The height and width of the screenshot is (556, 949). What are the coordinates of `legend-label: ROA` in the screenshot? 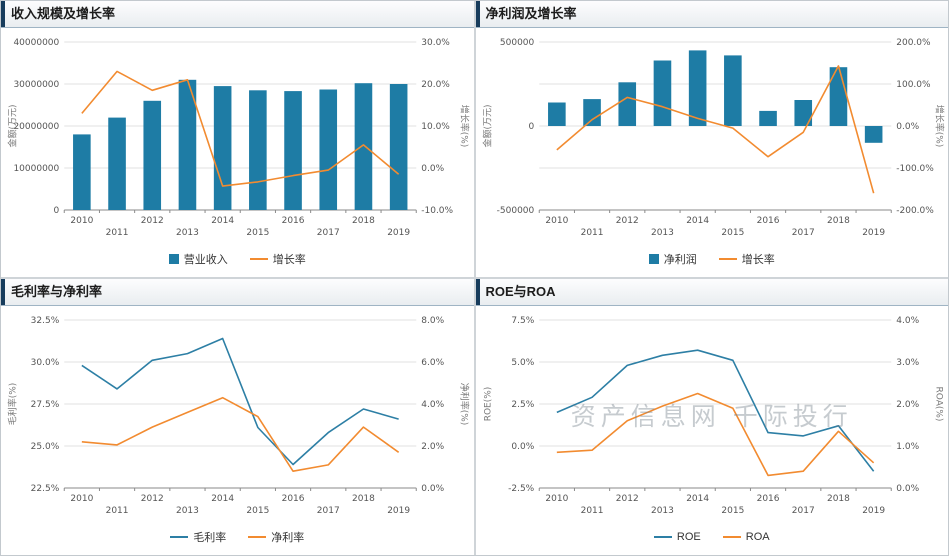 It's located at (757, 537).